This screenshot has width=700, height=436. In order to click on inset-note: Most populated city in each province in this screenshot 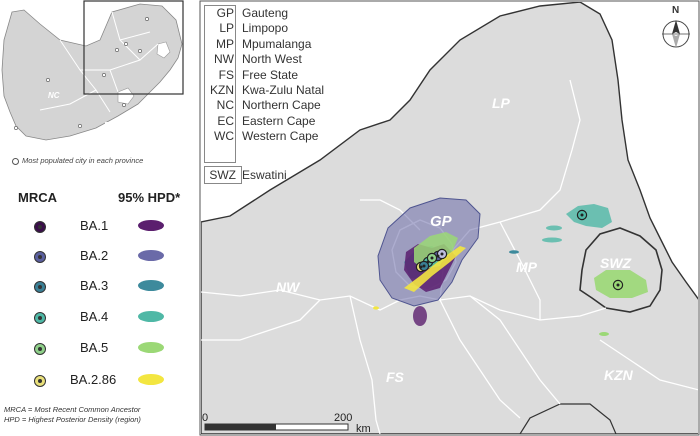, I will do `click(77, 160)`.